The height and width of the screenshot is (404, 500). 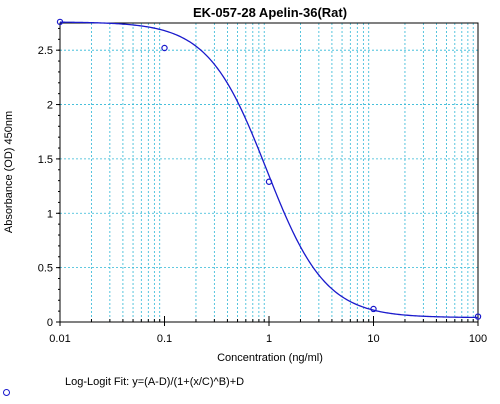 I want to click on y-tick-label: 0.5, so click(x=45, y=269).